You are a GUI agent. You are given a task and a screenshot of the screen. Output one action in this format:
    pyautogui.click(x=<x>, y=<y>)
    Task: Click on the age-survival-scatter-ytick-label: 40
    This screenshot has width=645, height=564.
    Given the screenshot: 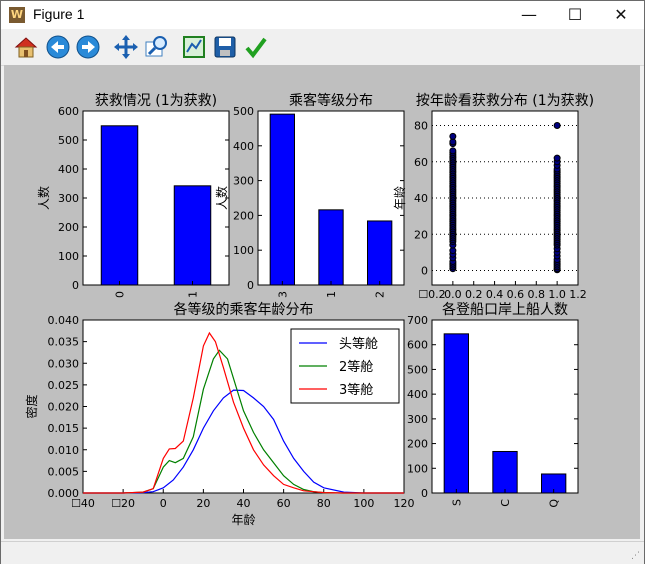 What is the action you would take?
    pyautogui.click(x=421, y=198)
    